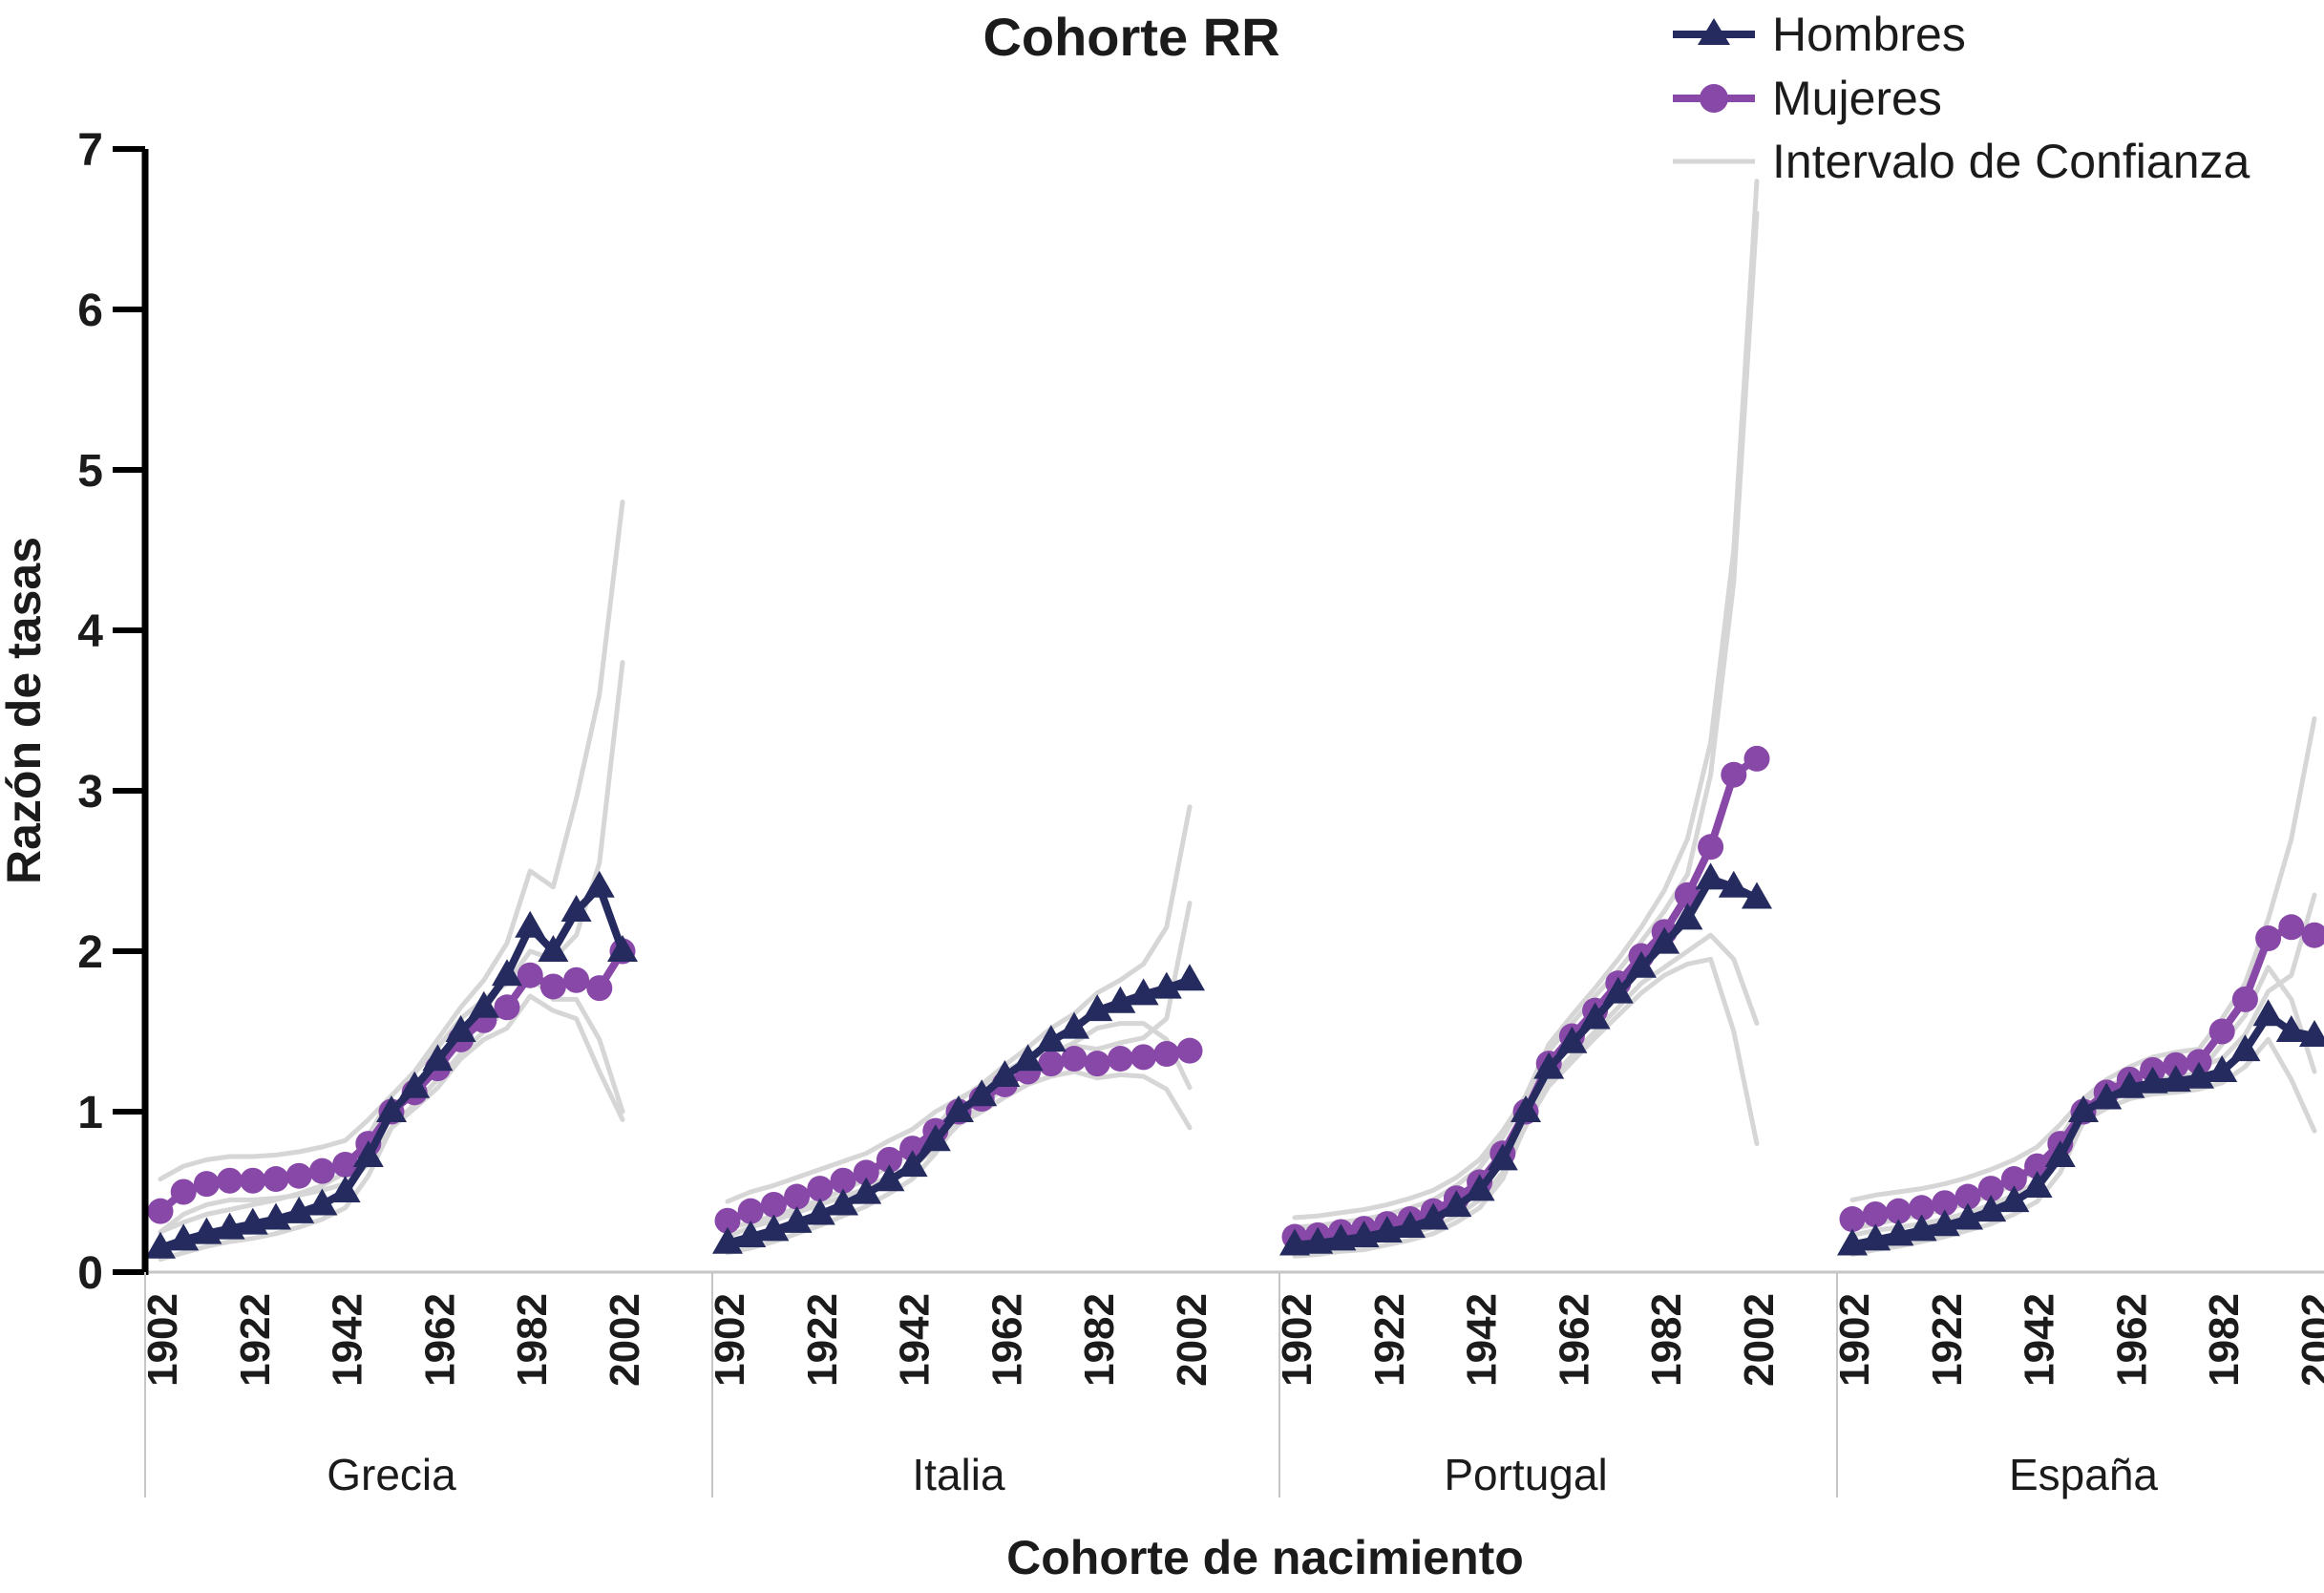 This screenshot has width=2324, height=1593. Describe the element at coordinates (2083, 958) in the screenshot. I see `espana-ci-mujeres_upper` at that location.